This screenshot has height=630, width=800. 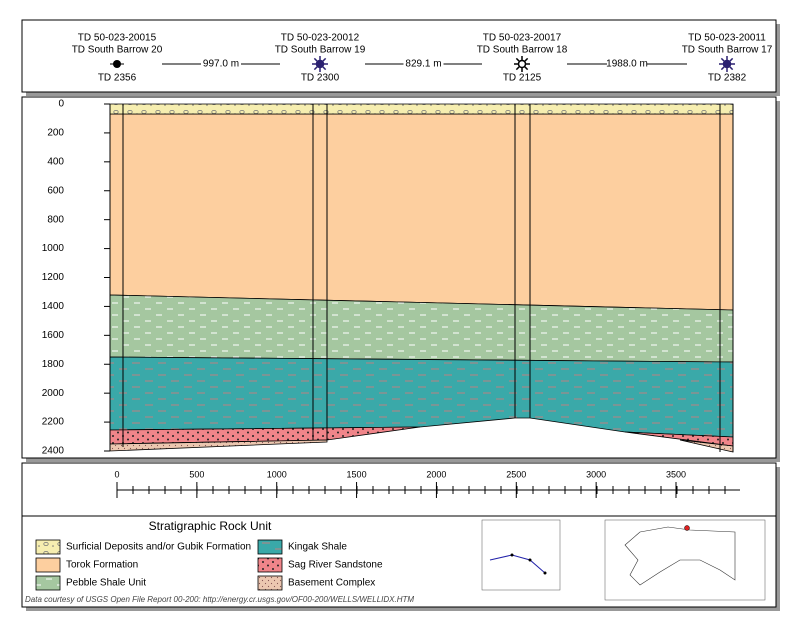 What do you see at coordinates (727, 78) in the screenshot?
I see `well-td: TD 2382` at bounding box center [727, 78].